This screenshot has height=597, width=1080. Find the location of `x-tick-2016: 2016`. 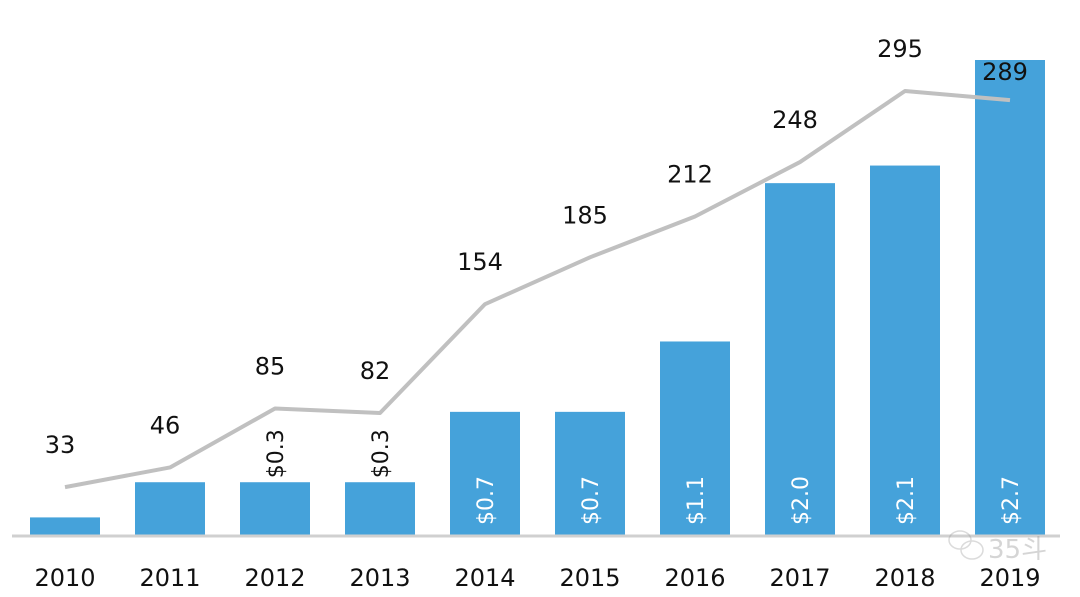

x-tick-2016: 2016 is located at coordinates (694, 578).